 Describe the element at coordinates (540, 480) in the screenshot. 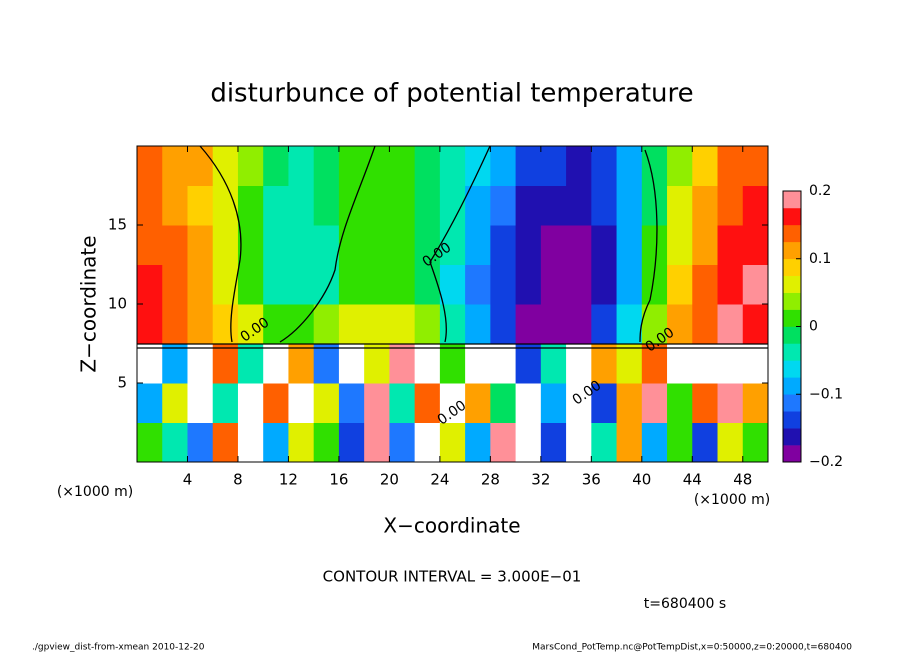

I see `x-tick-label: 32` at that location.